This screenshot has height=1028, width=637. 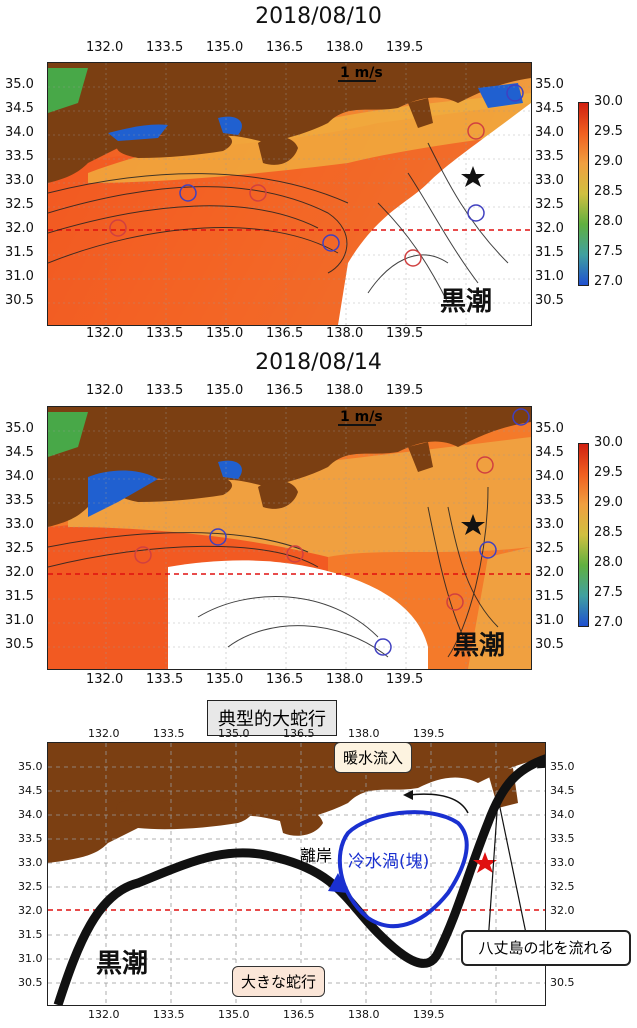 What do you see at coordinates (608, 281) in the screenshot?
I see `tick-label: 27.0` at bounding box center [608, 281].